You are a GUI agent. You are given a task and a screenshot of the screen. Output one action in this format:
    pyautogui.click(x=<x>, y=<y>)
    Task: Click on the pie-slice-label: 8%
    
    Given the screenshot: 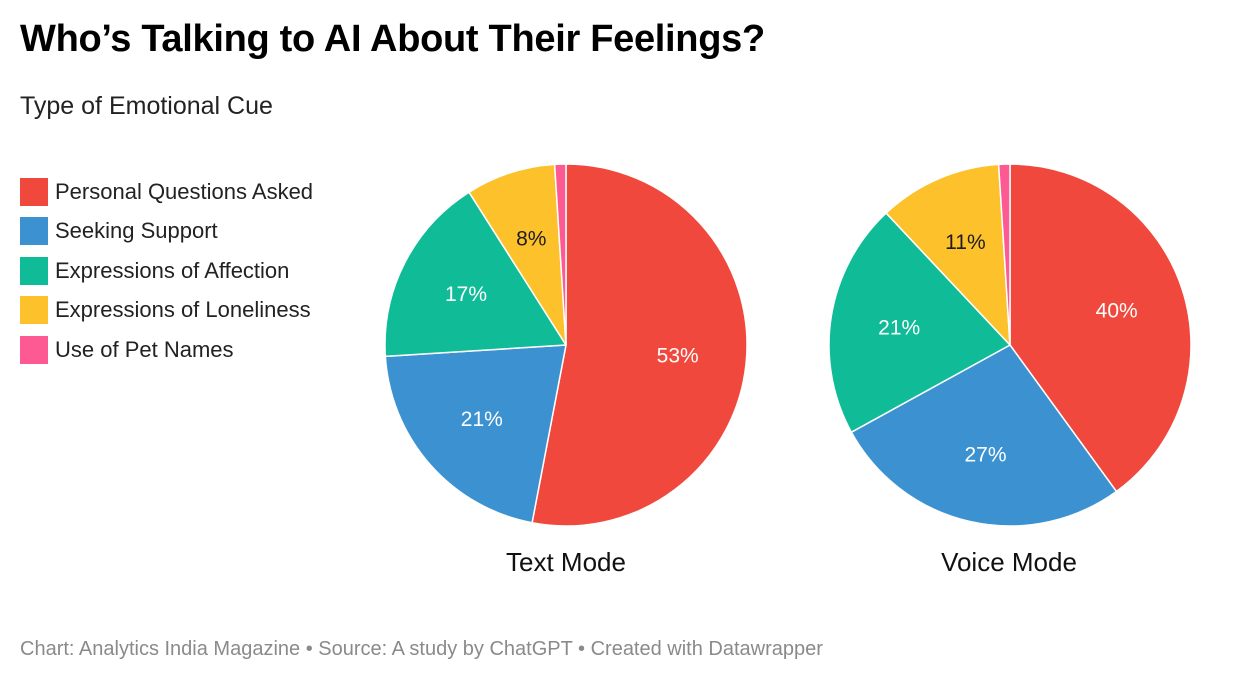 What is the action you would take?
    pyautogui.click(x=531, y=238)
    